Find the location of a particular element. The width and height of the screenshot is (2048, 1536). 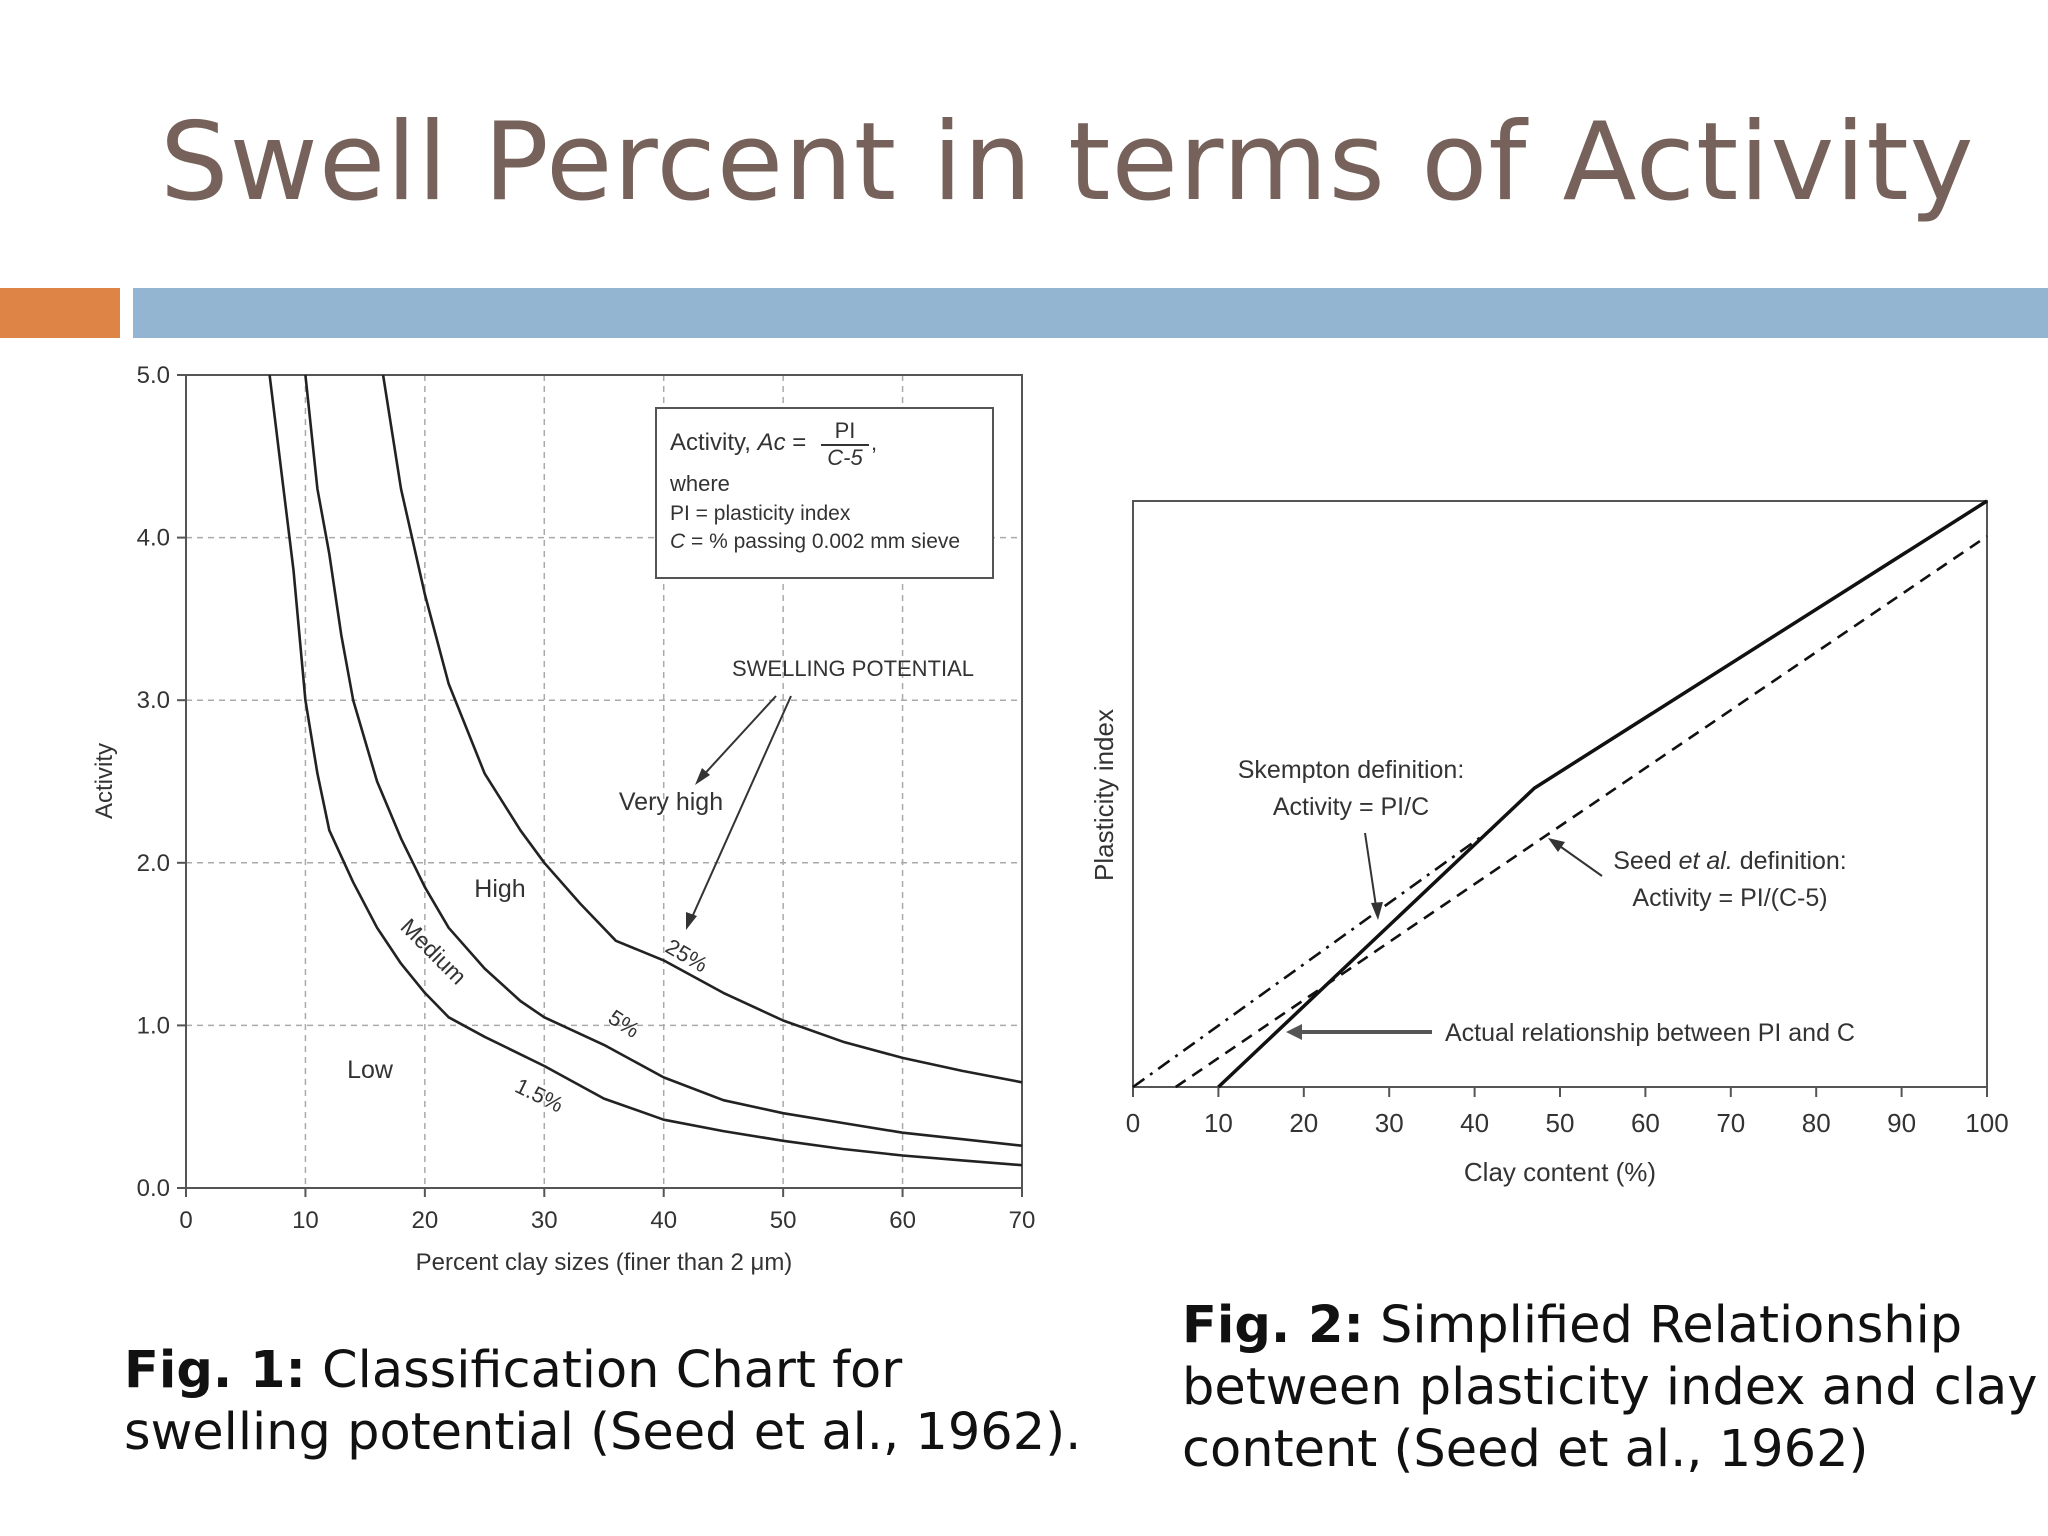

fig2-line-actual is located at coordinates (1602, 794).